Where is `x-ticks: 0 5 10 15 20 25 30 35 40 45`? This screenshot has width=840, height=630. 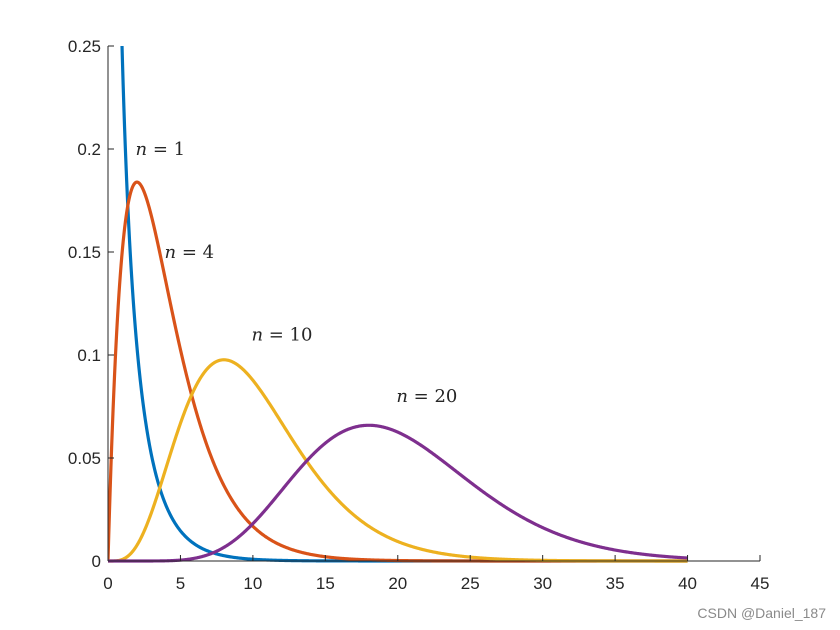 x-ticks: 0 5 10 15 20 25 30 35 40 45 is located at coordinates (436, 574).